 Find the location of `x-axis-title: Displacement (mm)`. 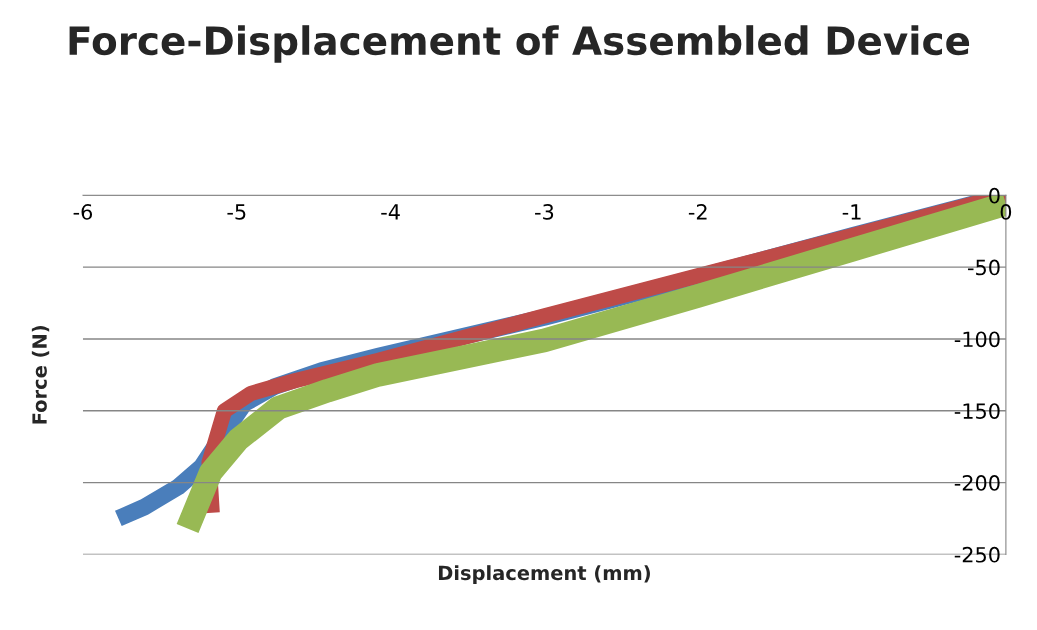

x-axis-title: Displacement (mm) is located at coordinates (544, 574).